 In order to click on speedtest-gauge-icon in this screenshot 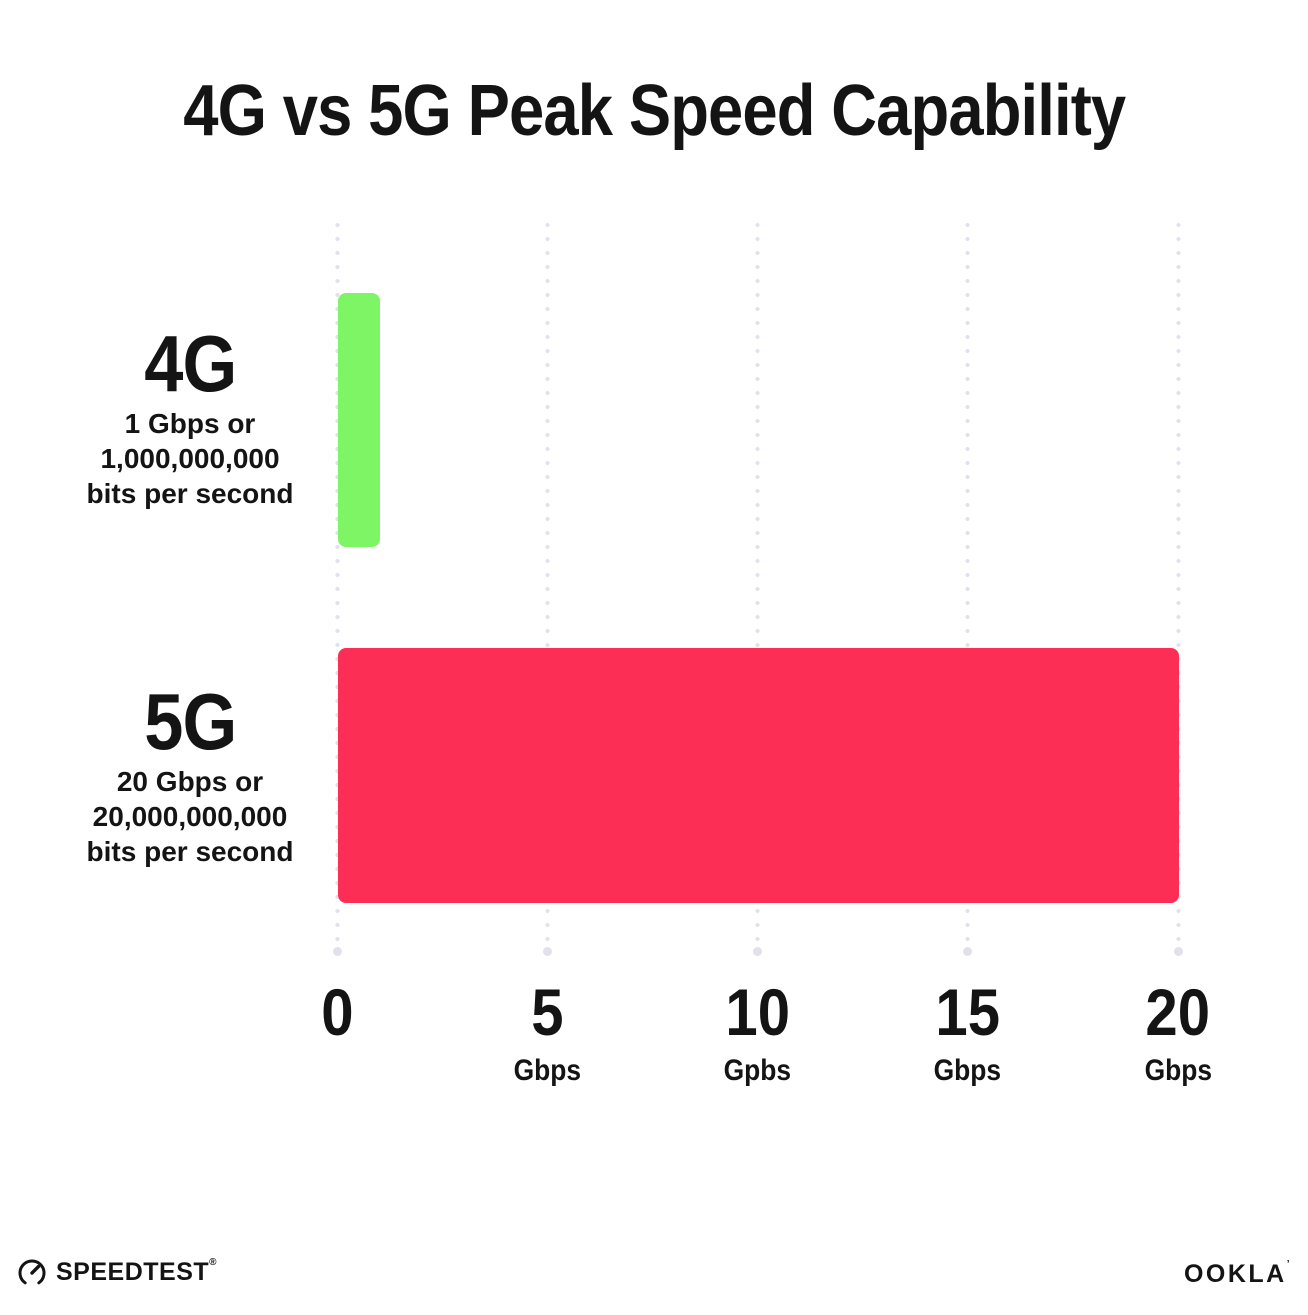, I will do `click(32, 1272)`.